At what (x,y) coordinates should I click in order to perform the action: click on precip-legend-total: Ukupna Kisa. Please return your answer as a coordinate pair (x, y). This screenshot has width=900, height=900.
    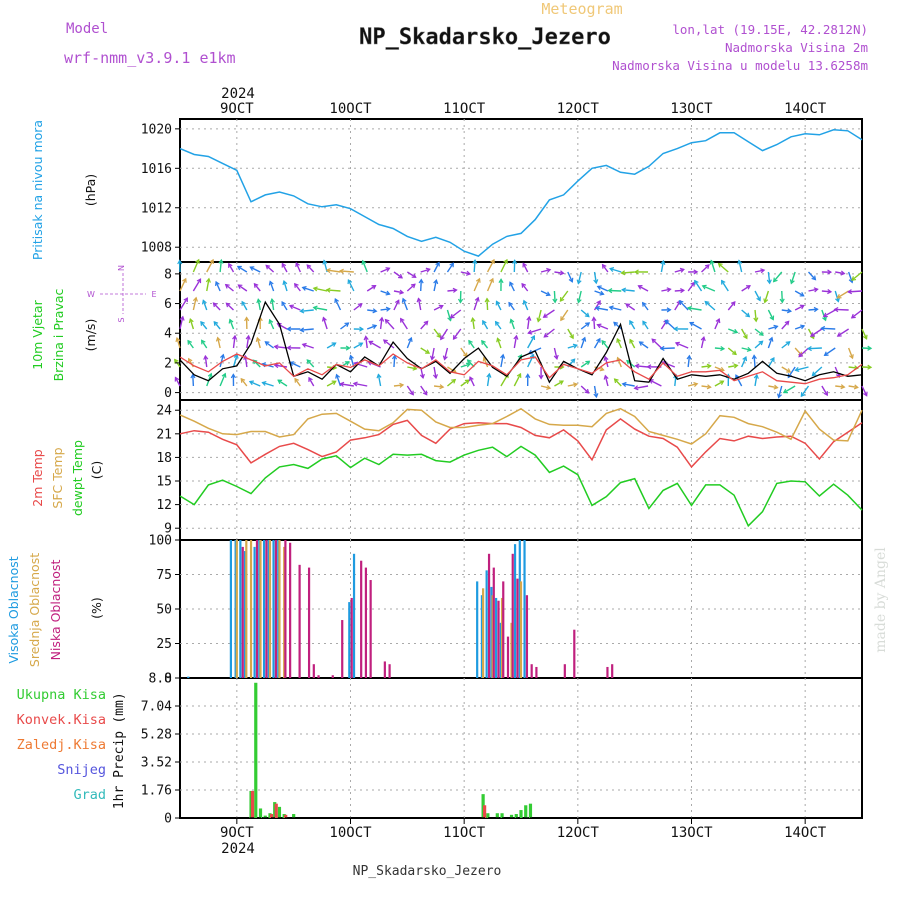
    Looking at the image, I should click on (61, 695).